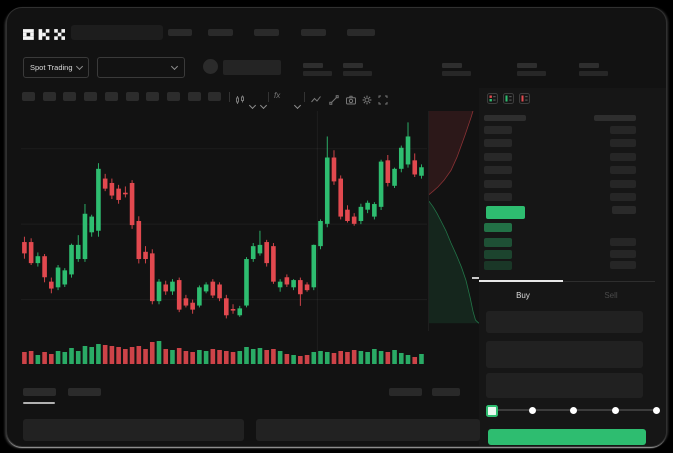 The image size is (673, 453). I want to click on active-bottom-tab-indicator, so click(39, 403).